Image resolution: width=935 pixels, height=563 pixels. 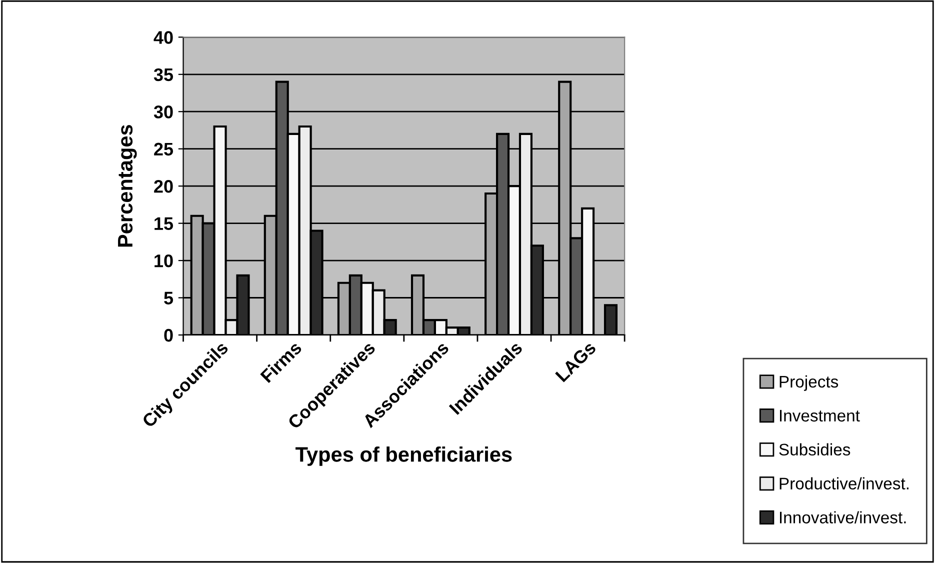 I want to click on y-tick-label: 25, so click(x=164, y=149).